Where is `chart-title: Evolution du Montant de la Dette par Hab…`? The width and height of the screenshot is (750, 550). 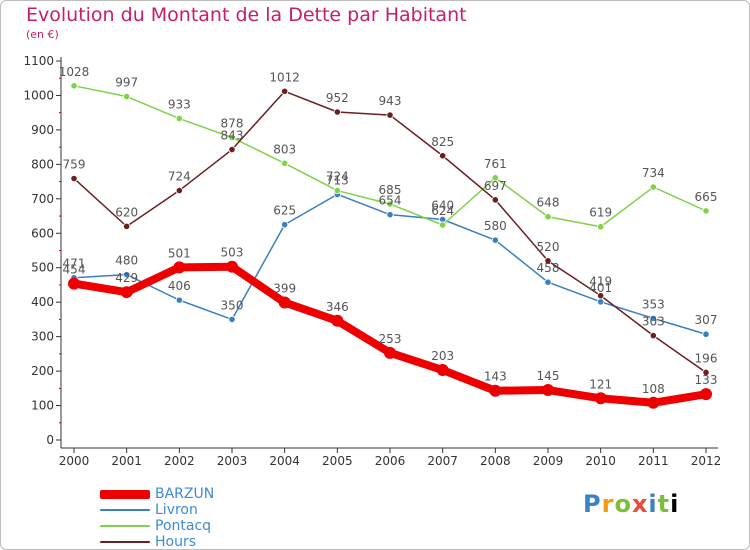
chart-title: Evolution du Montant de la Dette par Hab… is located at coordinates (246, 15).